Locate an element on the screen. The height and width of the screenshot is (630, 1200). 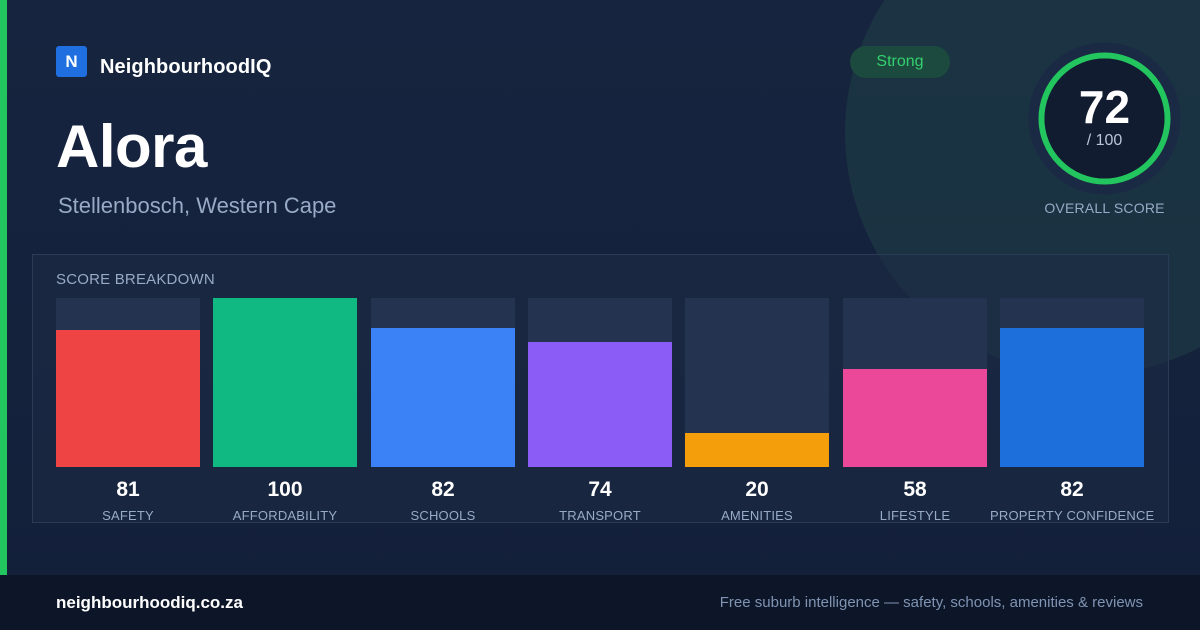
score-breakdown-title: SCORE BREAKDOWN is located at coordinates (135, 279).